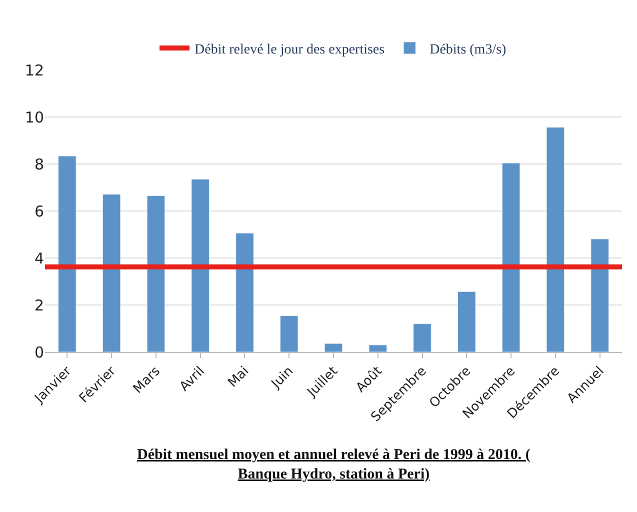 This screenshot has width=637, height=512. What do you see at coordinates (238, 377) in the screenshot?
I see `x-tick-label: Mai` at bounding box center [238, 377].